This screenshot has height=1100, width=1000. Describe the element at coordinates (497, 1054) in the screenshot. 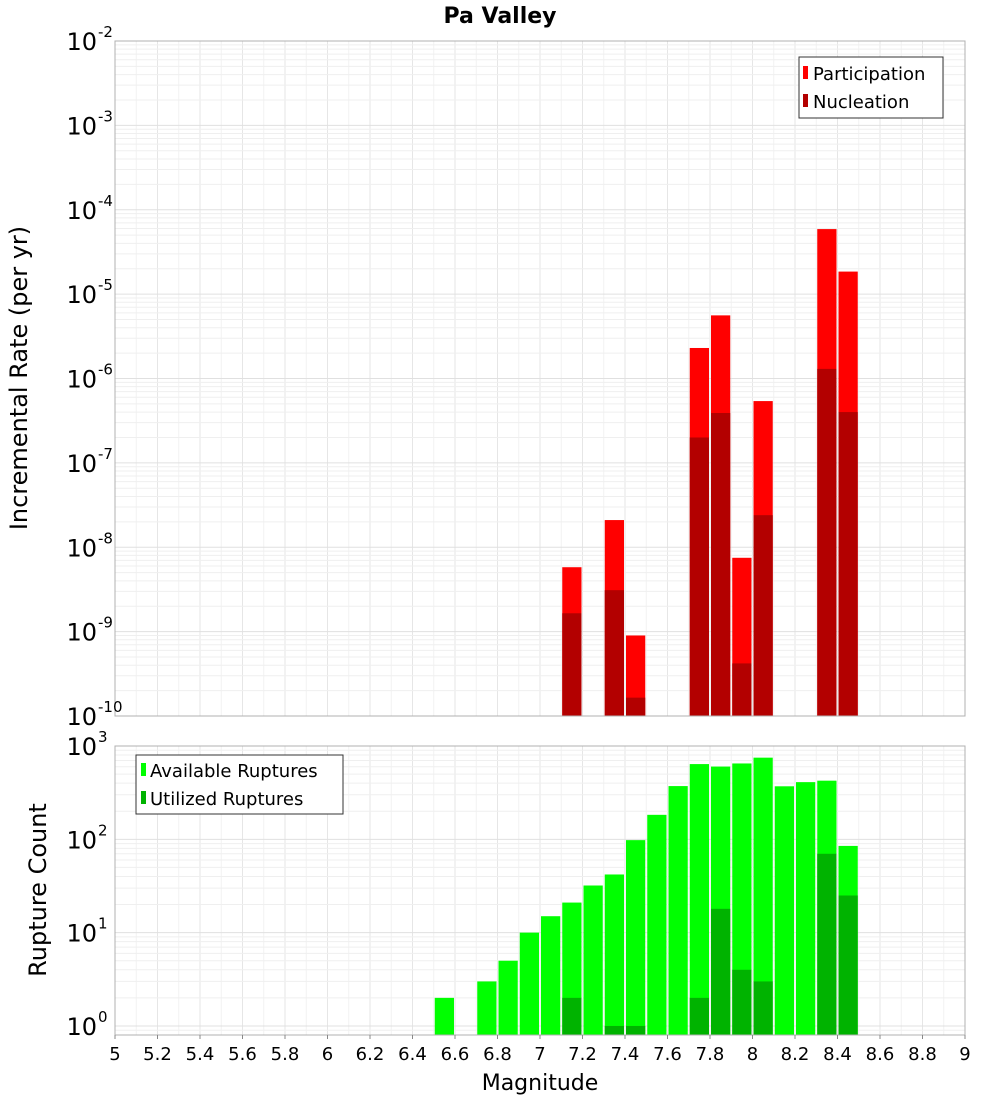

I see `x-tick-label: 6.8` at that location.